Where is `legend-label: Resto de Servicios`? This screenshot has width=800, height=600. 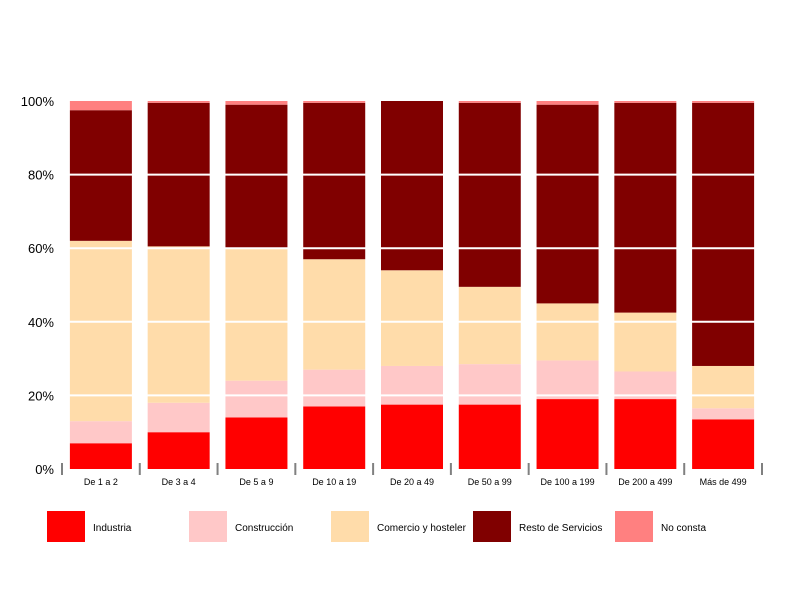
legend-label: Resto de Servicios is located at coordinates (560, 528).